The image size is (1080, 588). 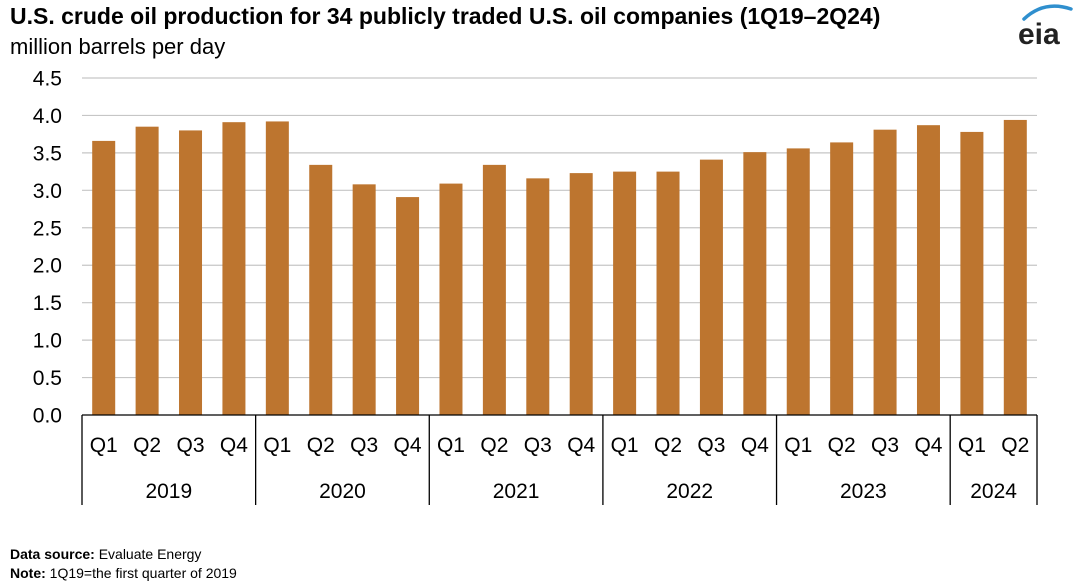 What do you see at coordinates (52, 554) in the screenshot?
I see `data-source-label: Data source:` at bounding box center [52, 554].